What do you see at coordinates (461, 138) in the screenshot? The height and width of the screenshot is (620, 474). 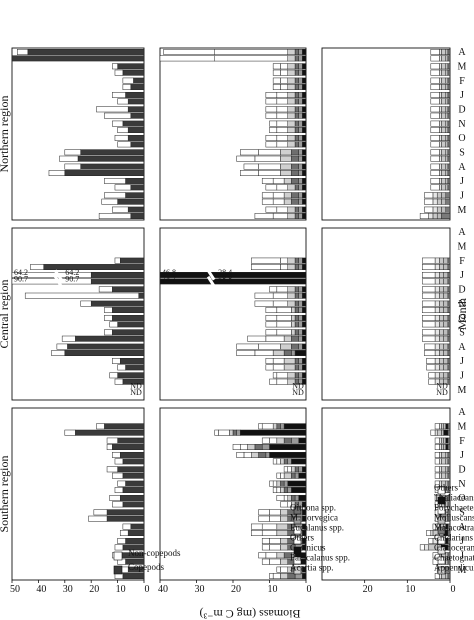 I see `month-label: O` at bounding box center [461, 138].